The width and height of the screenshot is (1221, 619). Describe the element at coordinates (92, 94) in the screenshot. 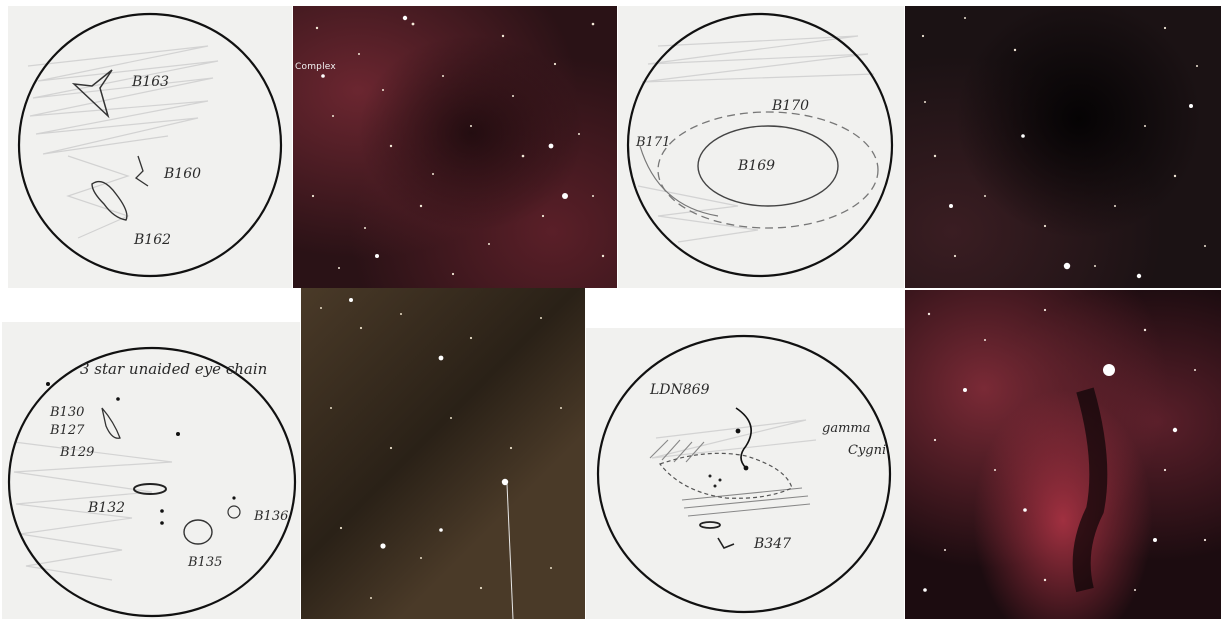

I see `b163-outline` at that location.